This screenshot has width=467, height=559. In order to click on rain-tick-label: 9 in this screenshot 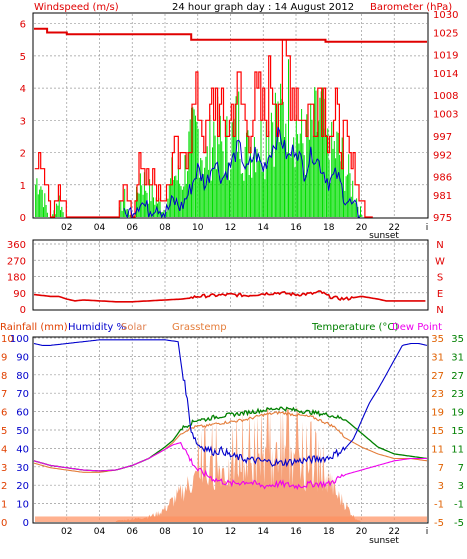, I will do `click(4, 357)`.